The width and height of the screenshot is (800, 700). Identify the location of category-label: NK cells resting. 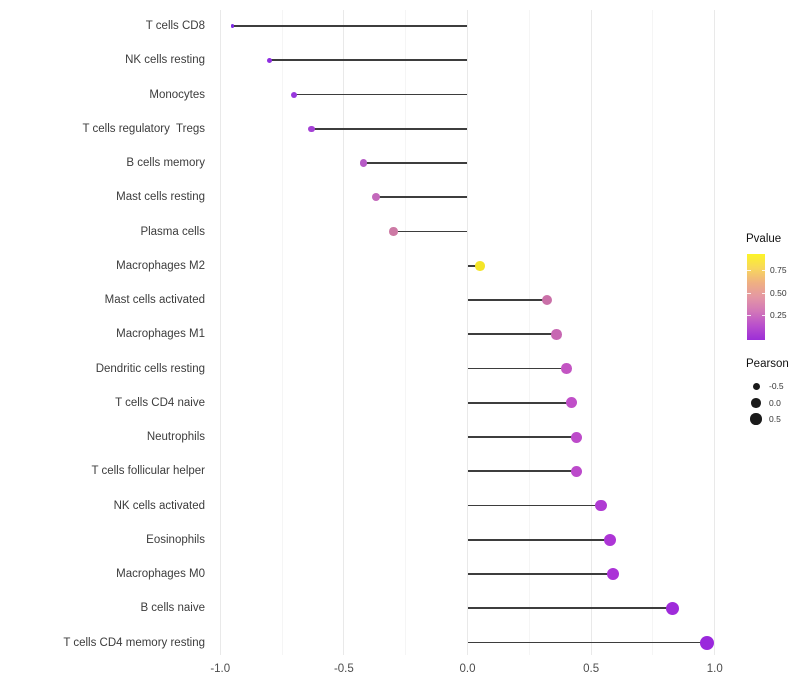
(165, 60).